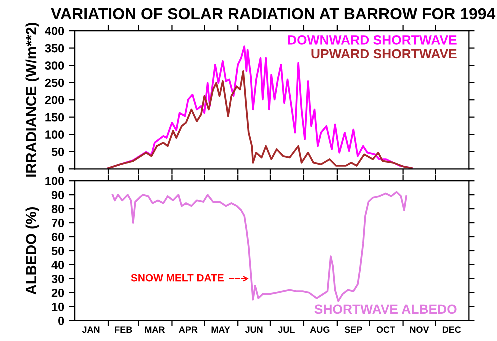 This screenshot has height=341, width=497. I want to click on y-axis-title: IRRADIANCE (W/m**2), so click(33, 100).